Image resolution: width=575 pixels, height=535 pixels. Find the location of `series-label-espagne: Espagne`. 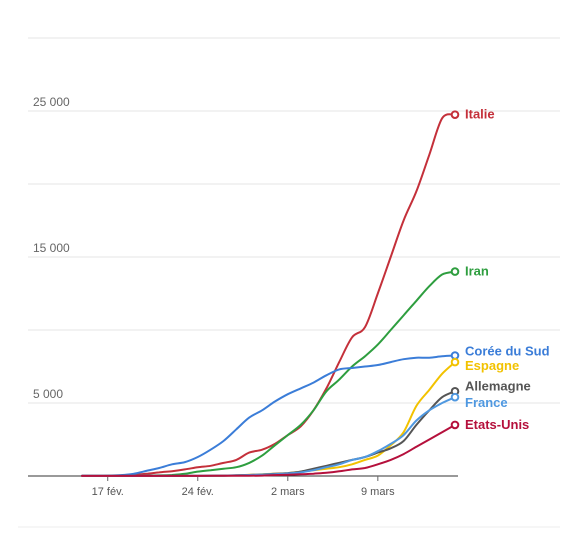

series-label-espagne: Espagne is located at coordinates (492, 365).